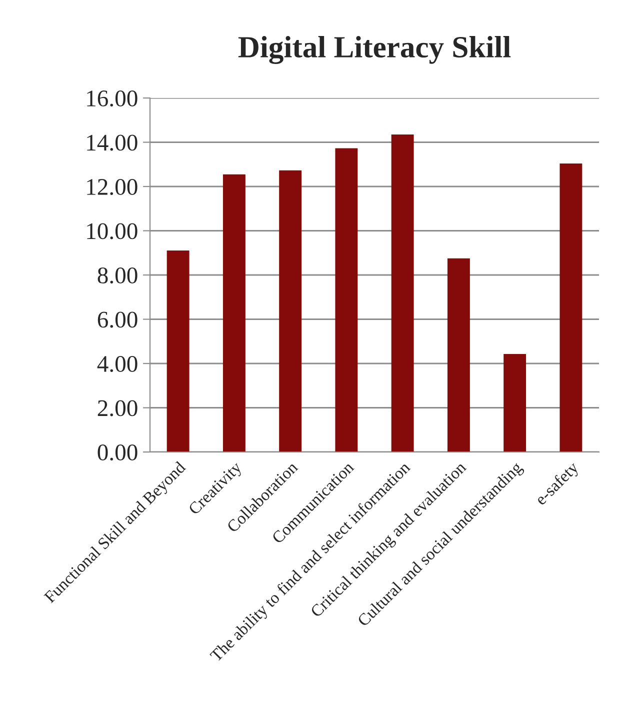  Describe the element at coordinates (374, 50) in the screenshot. I see `chart-title: Digital Literacy Skill` at that location.